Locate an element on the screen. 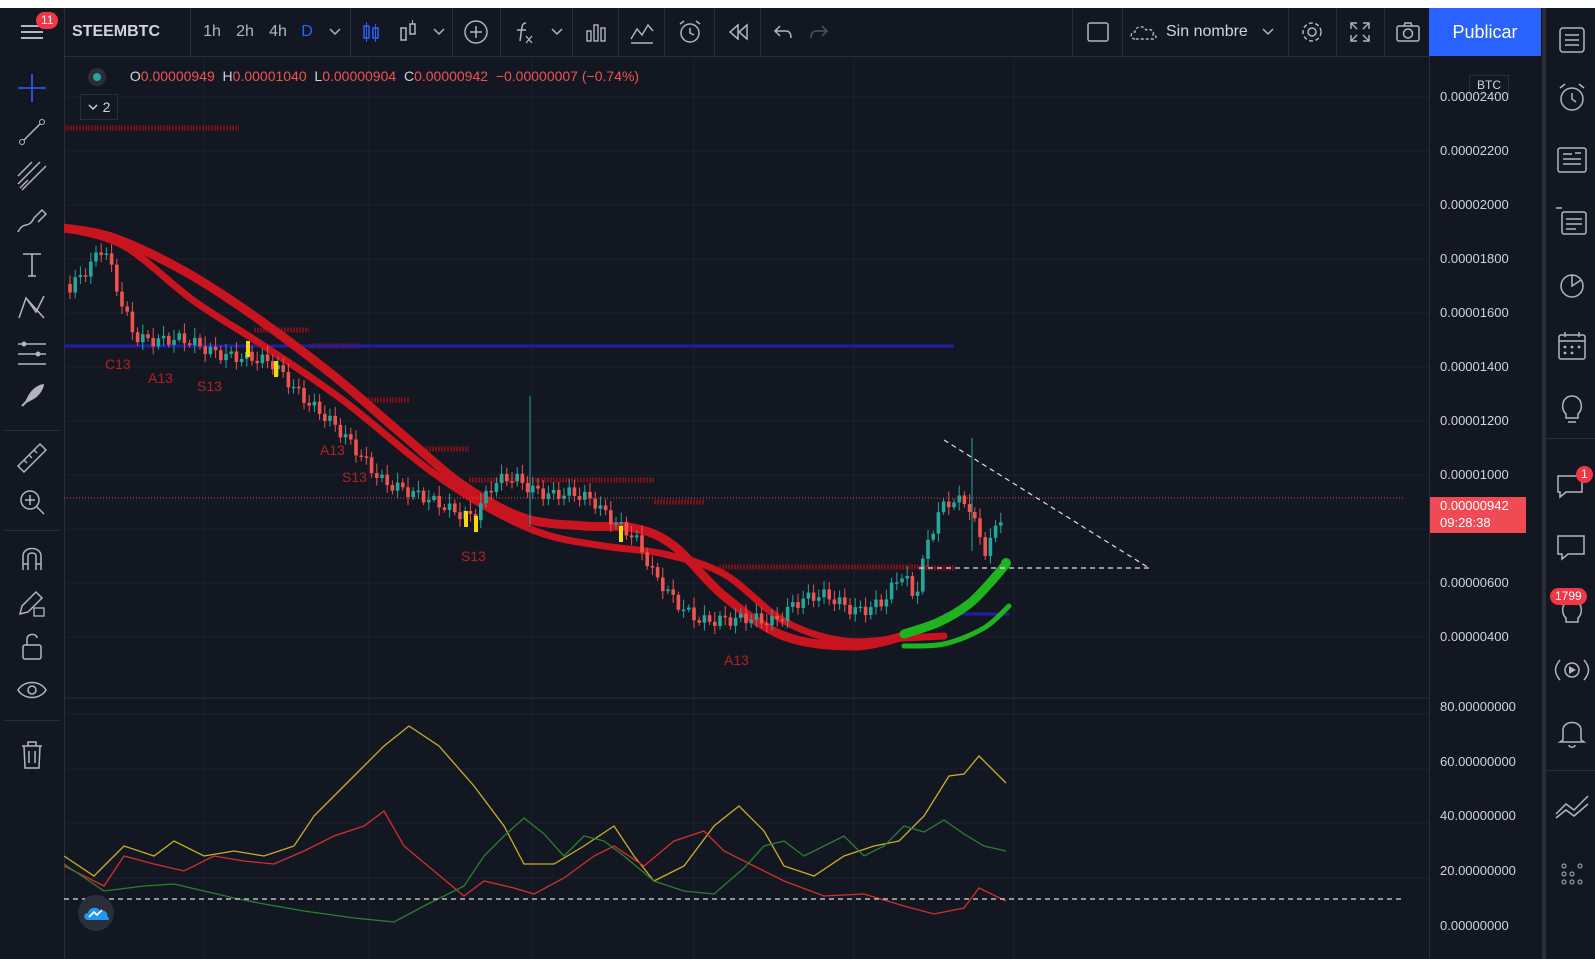 This screenshot has height=959, width=1595. menu-badge: 11 is located at coordinates (47, 20).